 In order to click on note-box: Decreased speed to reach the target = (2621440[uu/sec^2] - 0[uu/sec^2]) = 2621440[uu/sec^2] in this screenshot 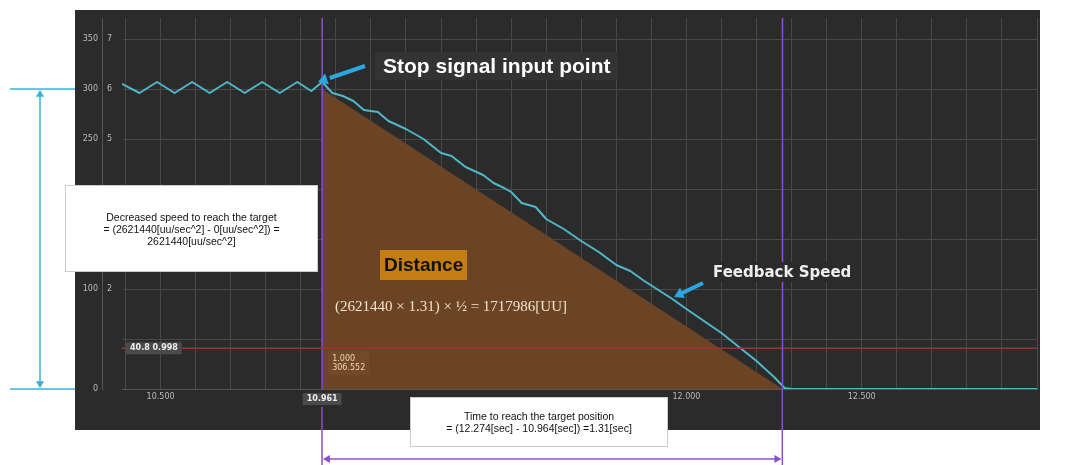, I will do `click(191, 228)`.